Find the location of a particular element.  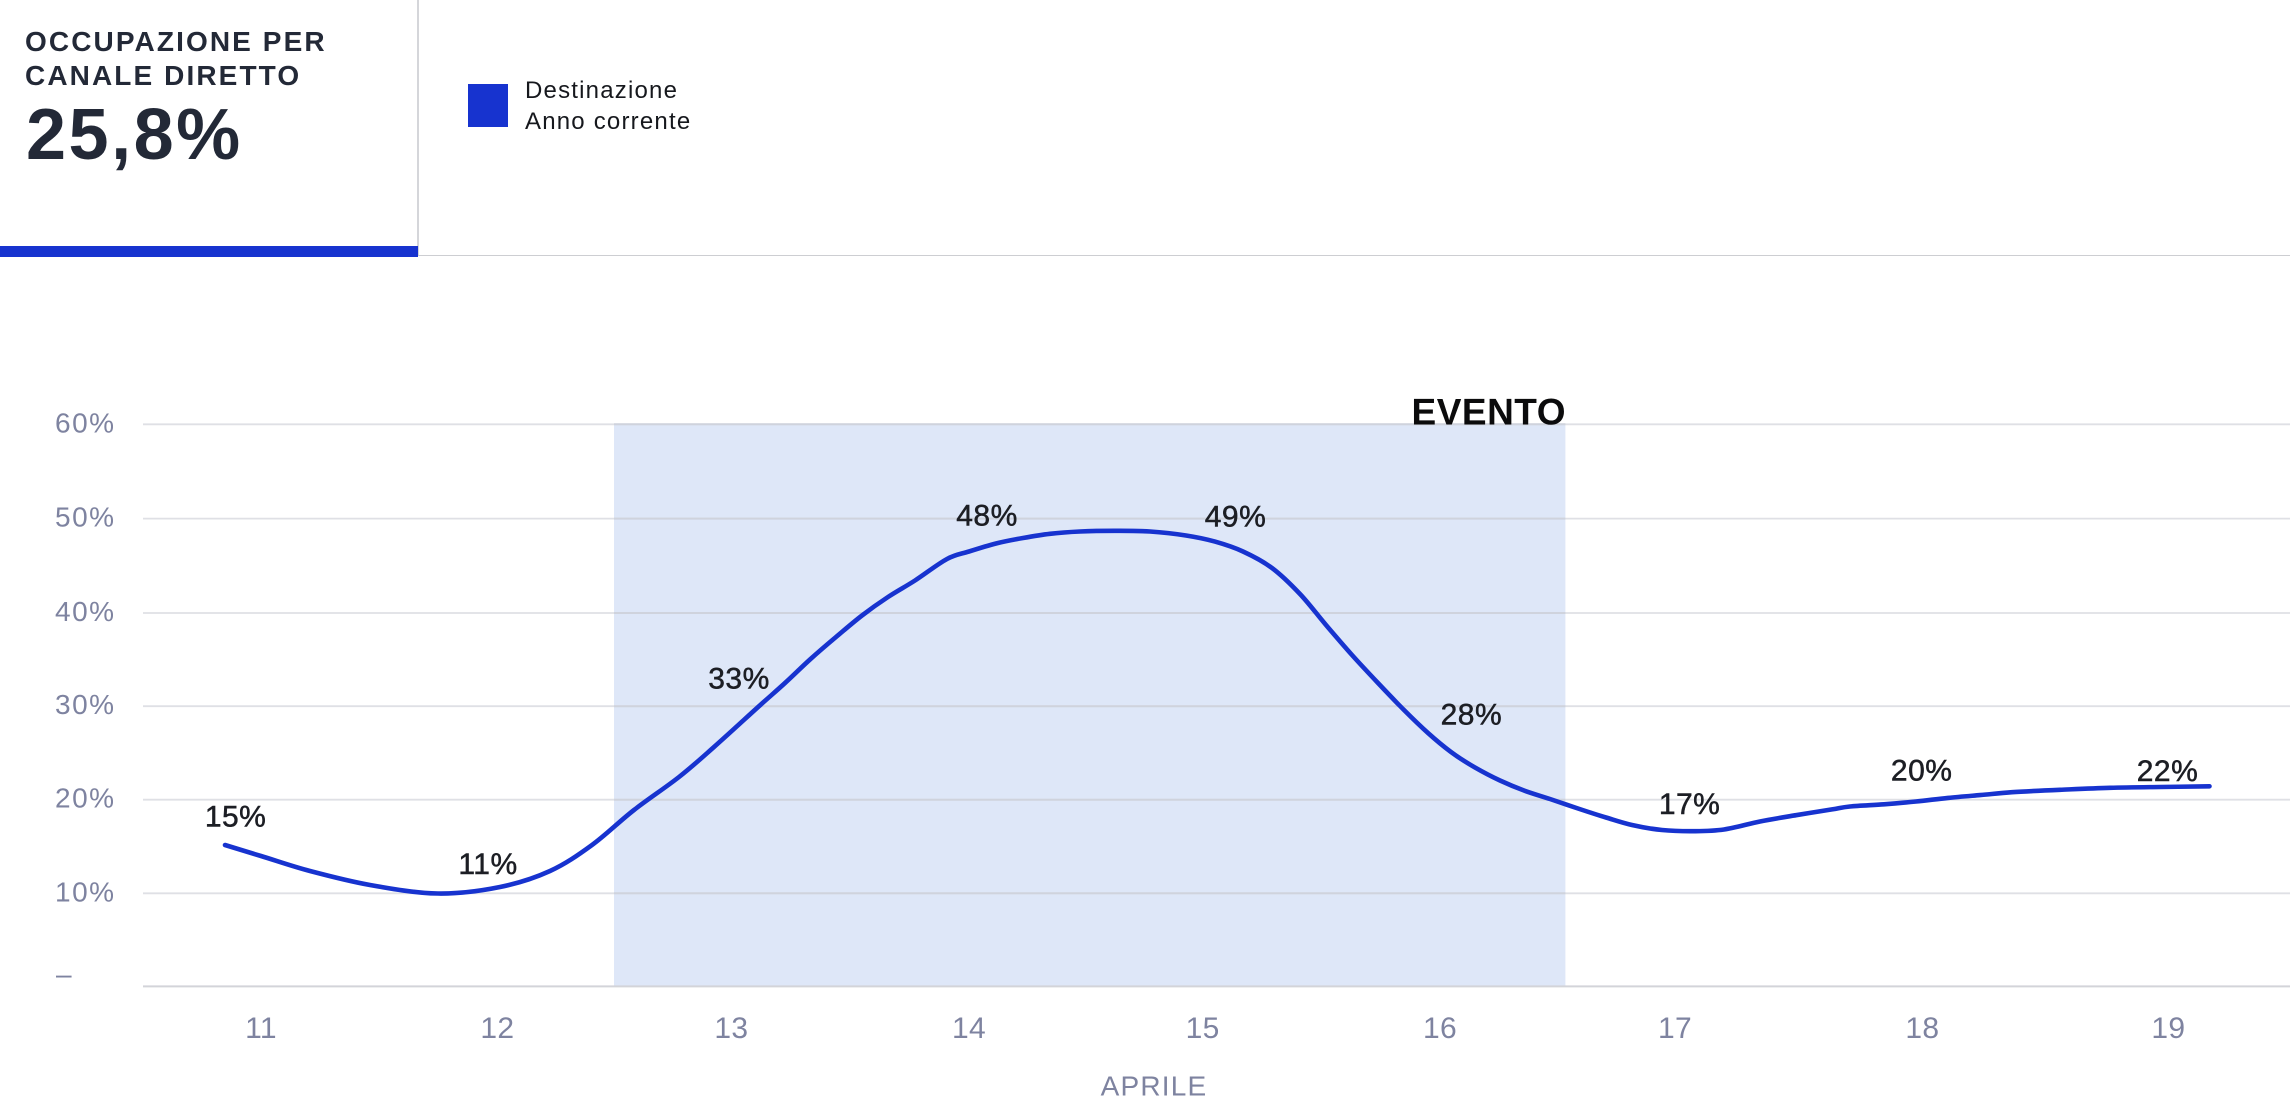

svg-text: 11 is located at coordinates (261, 1028).